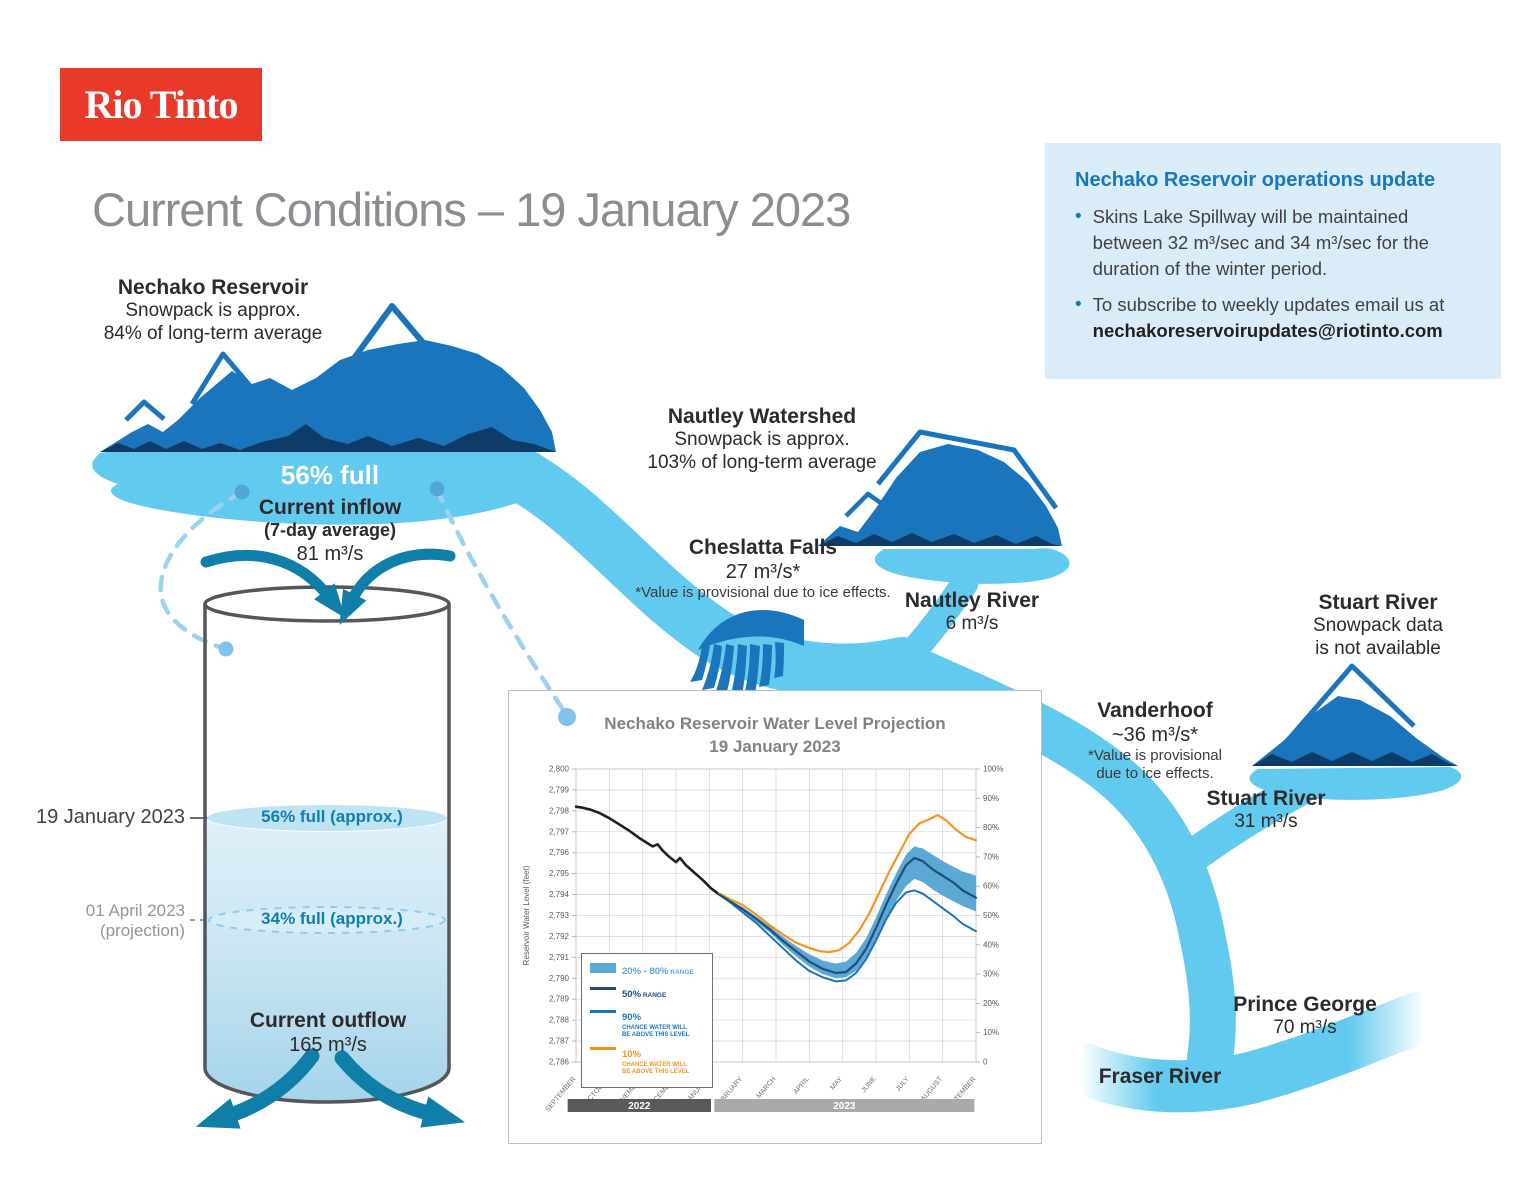 The width and height of the screenshot is (1536, 1187). I want to click on nautley-river-title: Nautley River, so click(972, 600).